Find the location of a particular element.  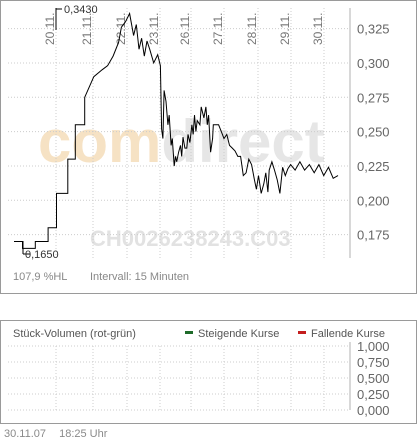

volume-y-tick: 1,000 is located at coordinates (373, 346).